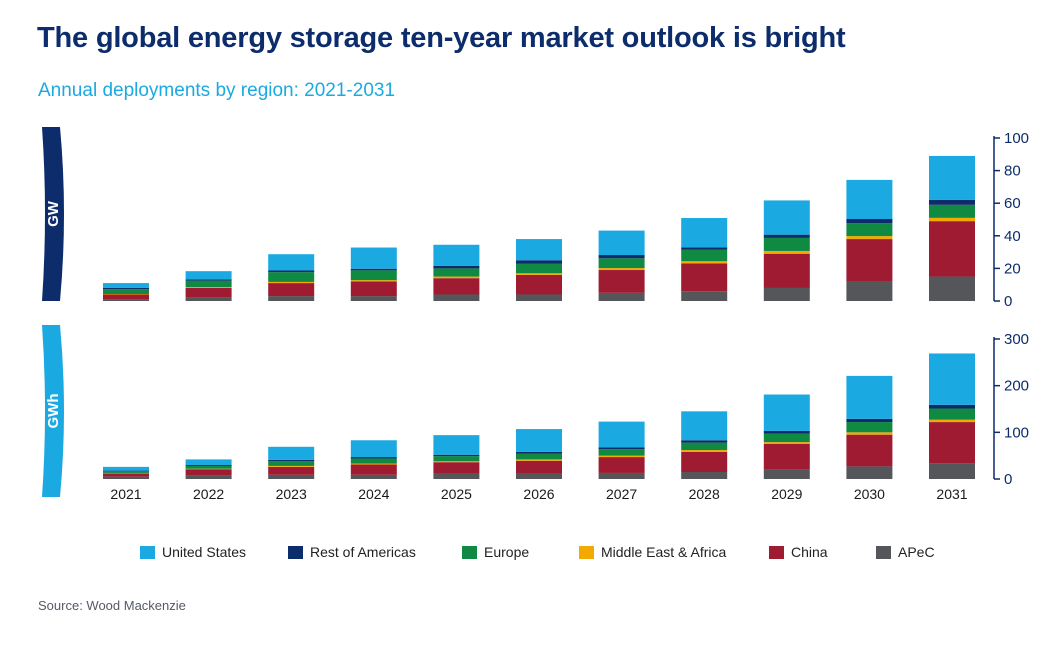 The height and width of the screenshot is (647, 1056). I want to click on bar-gw-2025-united-states, so click(456, 255).